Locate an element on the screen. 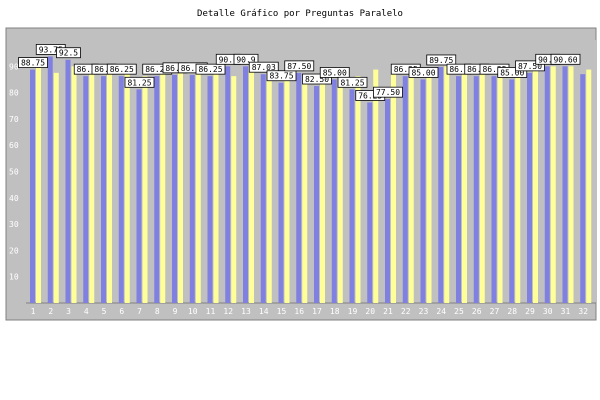 This screenshot has height=400, width=600. x-tick-label: 13 is located at coordinates (246, 311).